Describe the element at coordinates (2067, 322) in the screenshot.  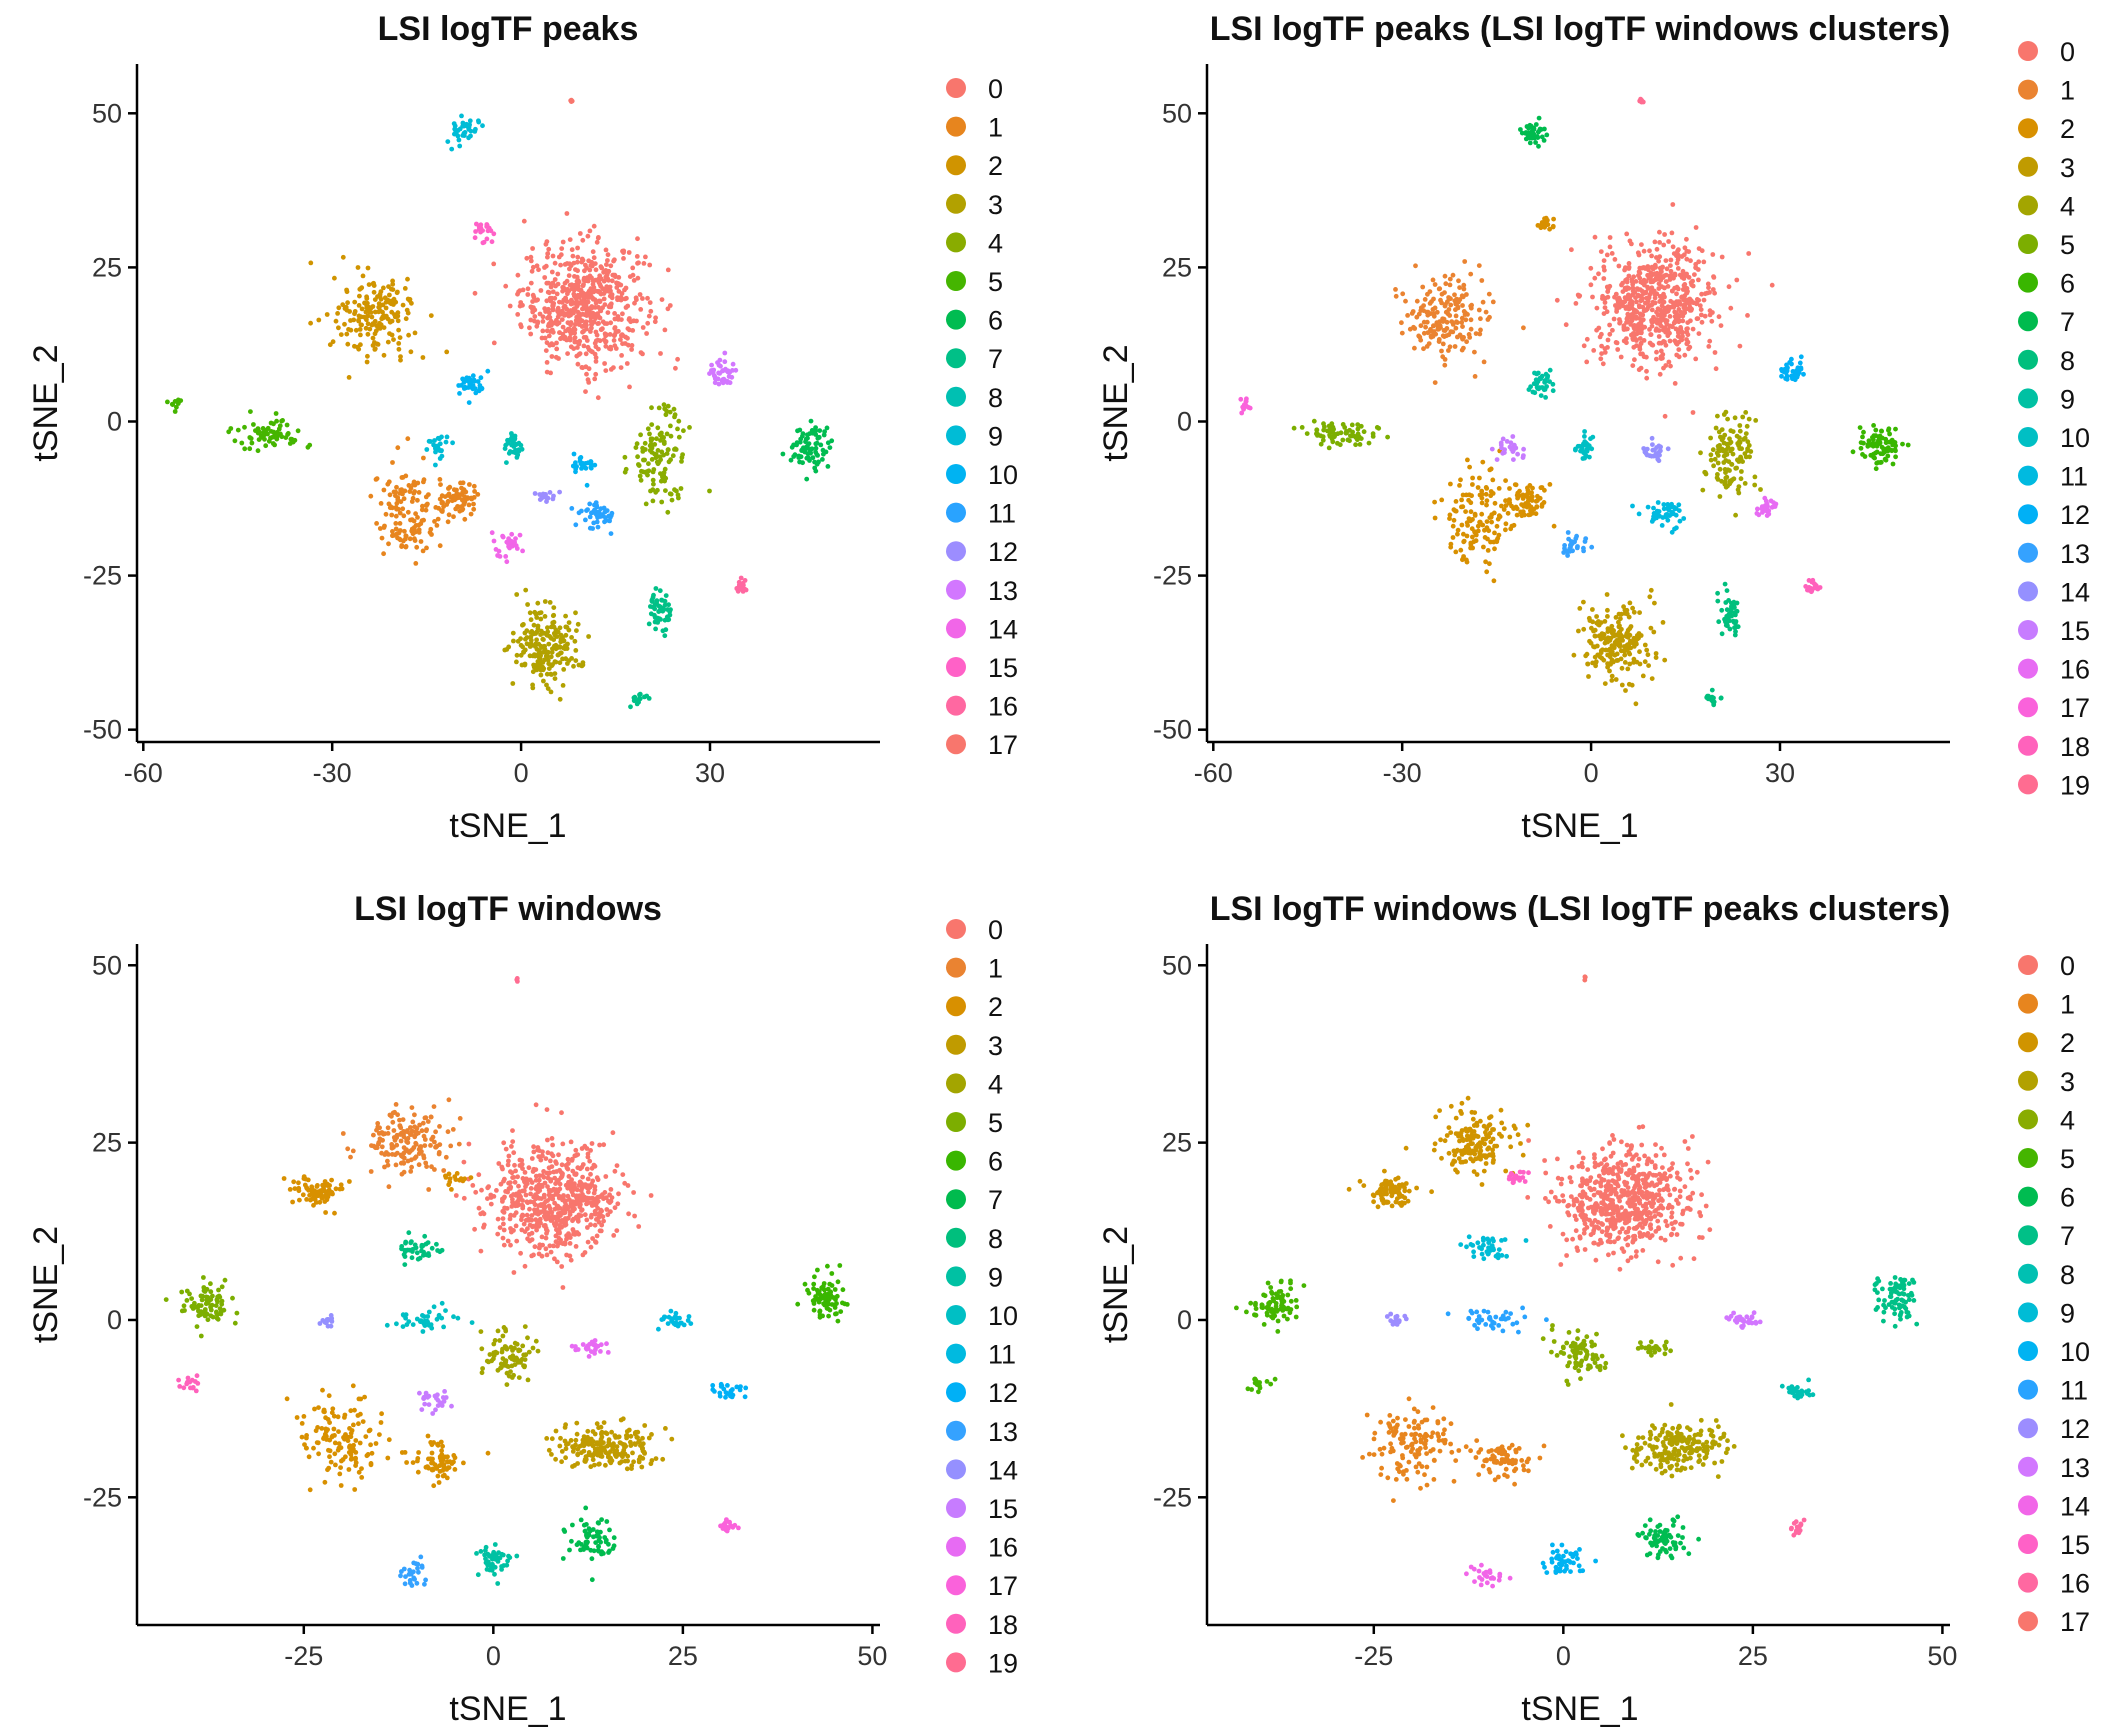
I see `legend-label: 7` at that location.